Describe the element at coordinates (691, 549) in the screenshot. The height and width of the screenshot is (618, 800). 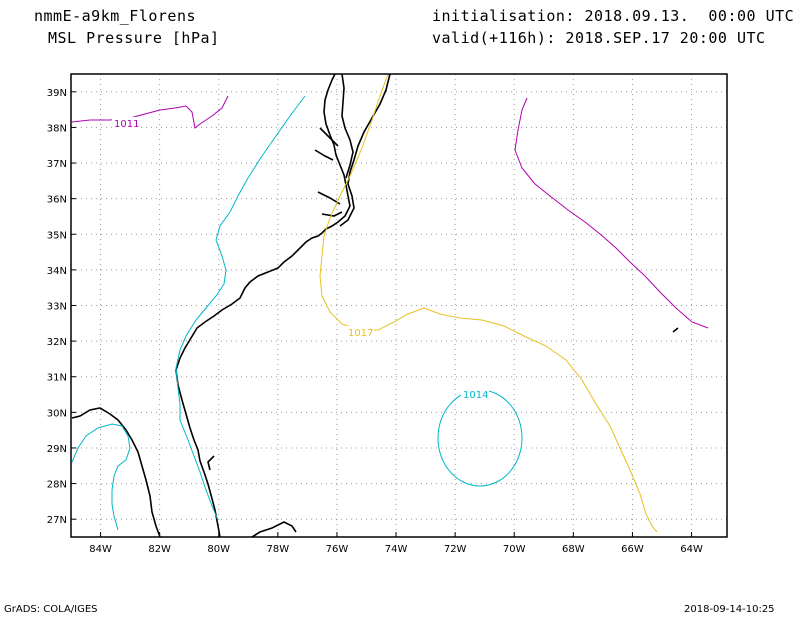
I see `lon-tick-label: 64W` at that location.